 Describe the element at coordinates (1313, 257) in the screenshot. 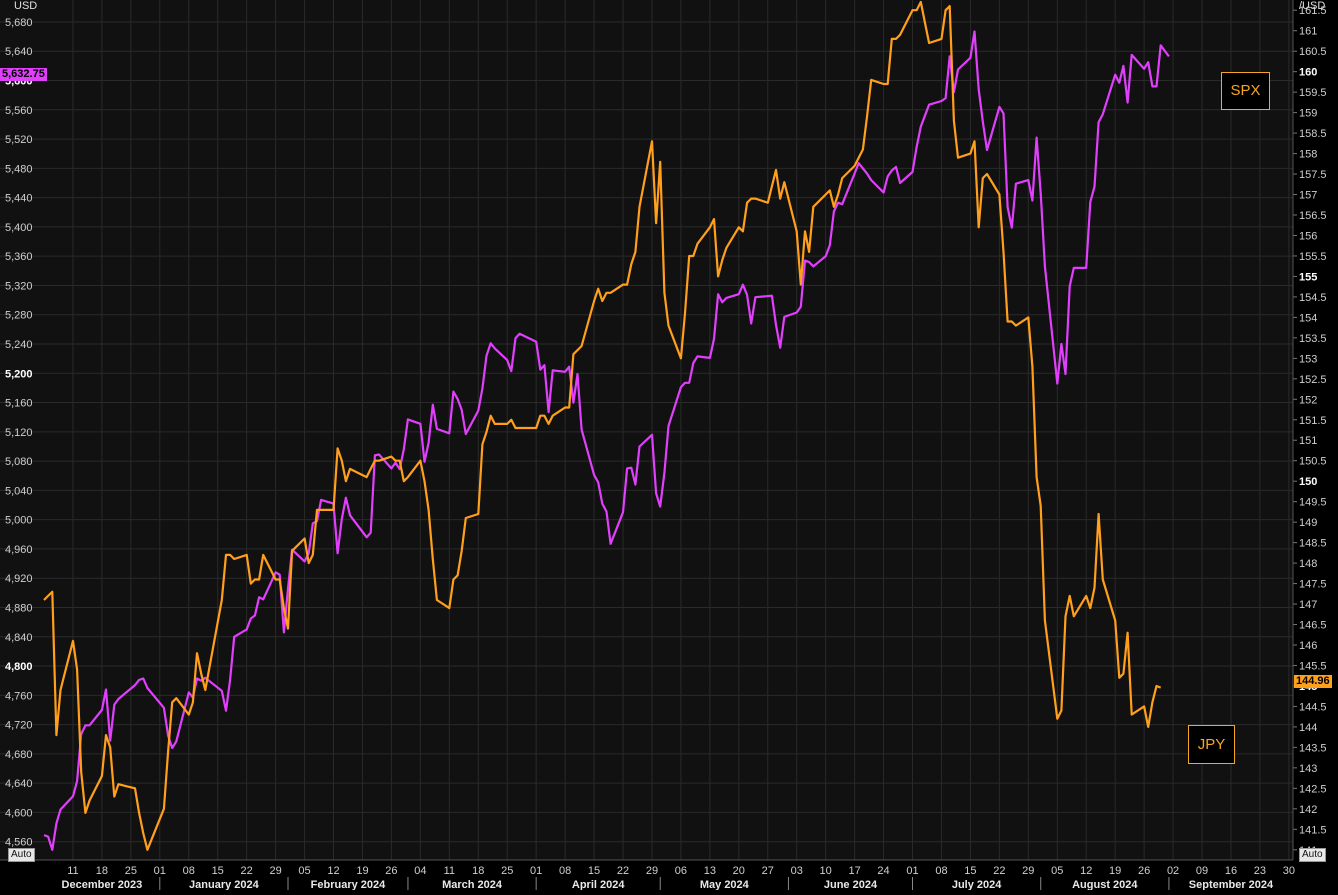

I see `right-tick-label: 155.5` at that location.